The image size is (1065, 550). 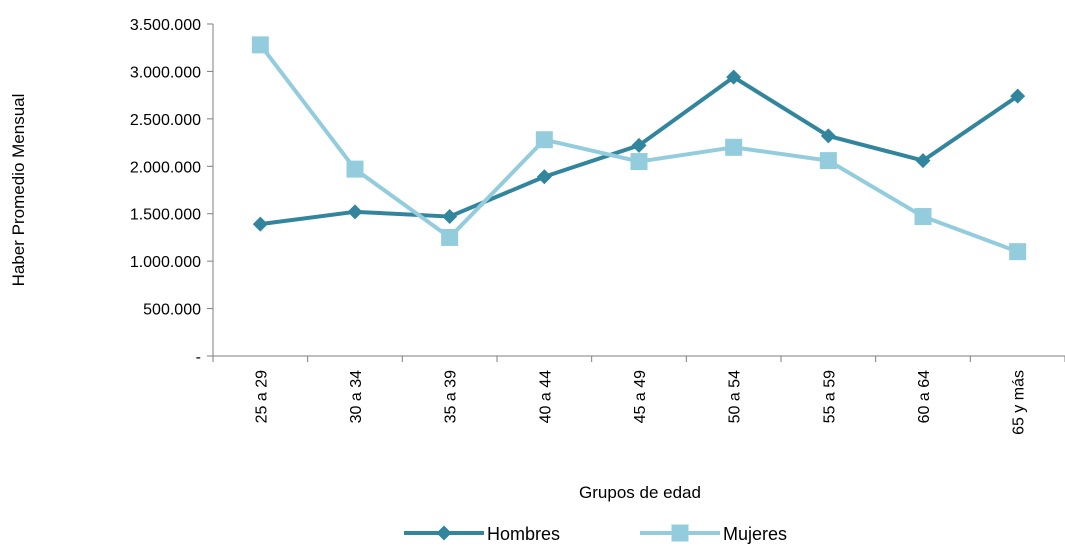 I want to click on y-tick-label: 500.000, so click(x=172, y=310).